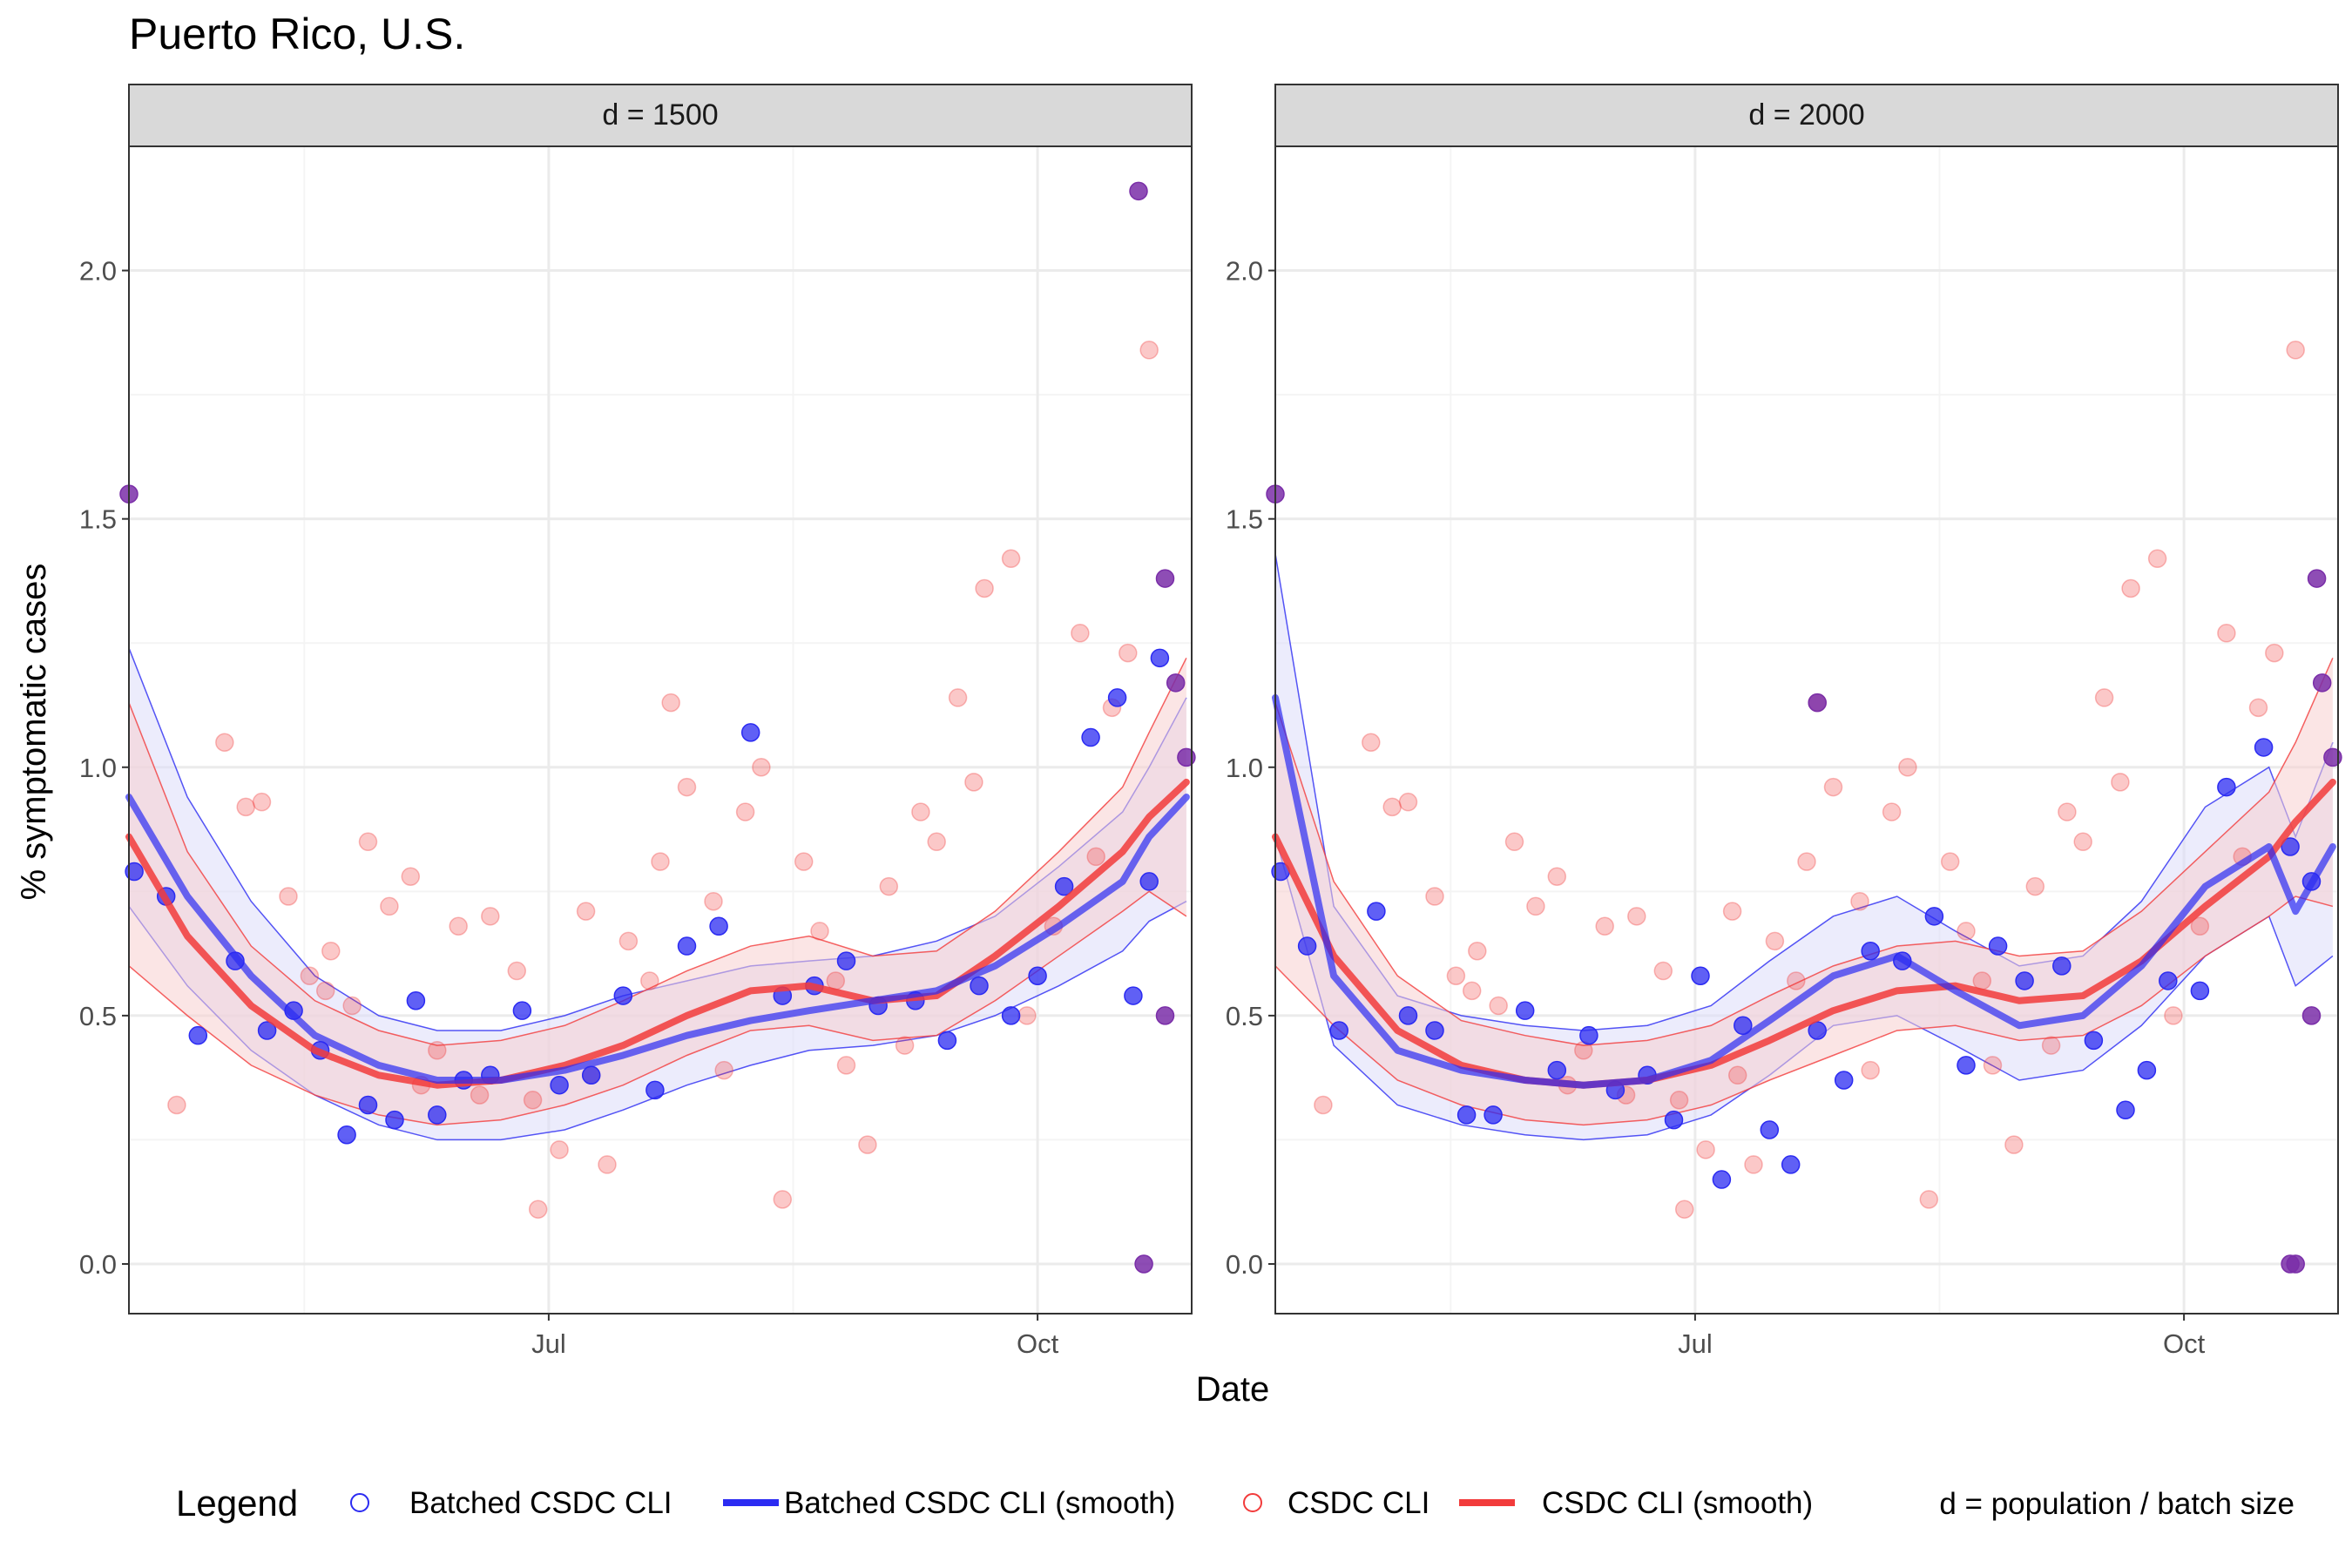  I want to click on legend-title: Legend, so click(237, 1503).